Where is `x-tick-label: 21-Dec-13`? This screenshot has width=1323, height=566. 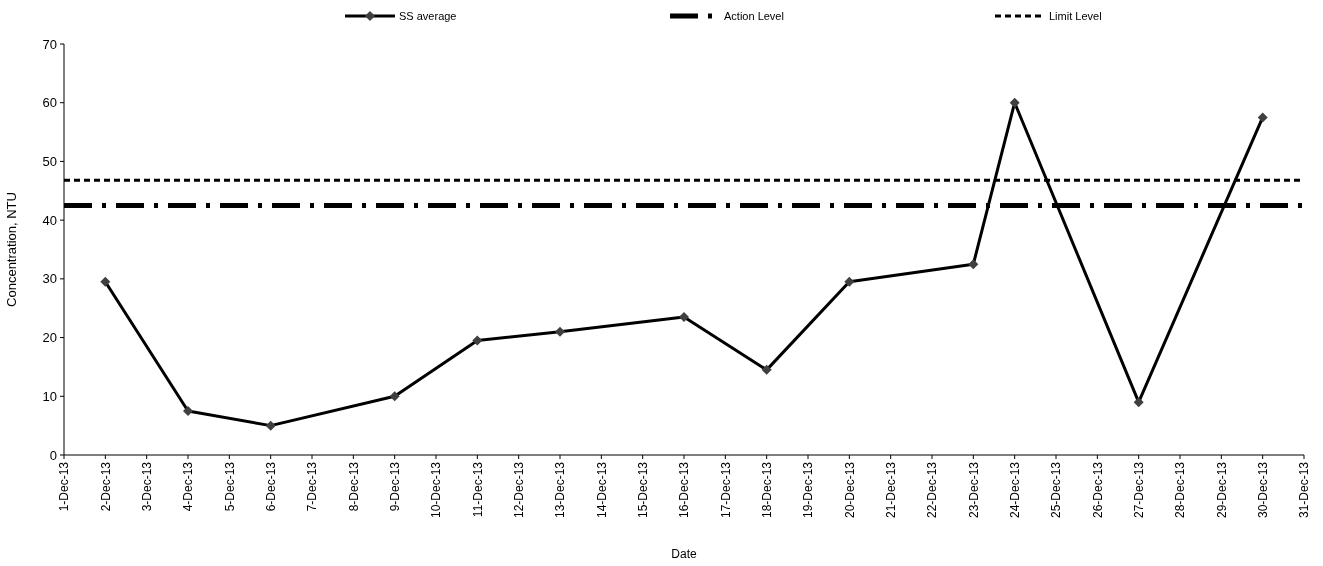
x-tick-label: 21-Dec-13 is located at coordinates (890, 490).